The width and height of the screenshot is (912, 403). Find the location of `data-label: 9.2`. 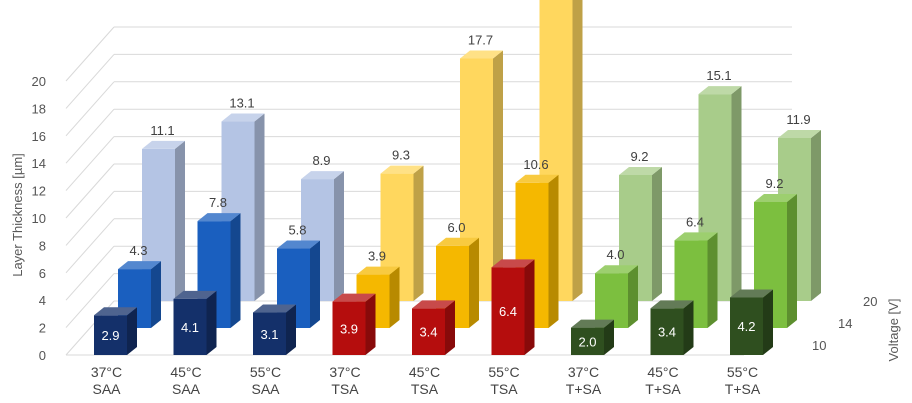

data-label: 9.2 is located at coordinates (639, 156).